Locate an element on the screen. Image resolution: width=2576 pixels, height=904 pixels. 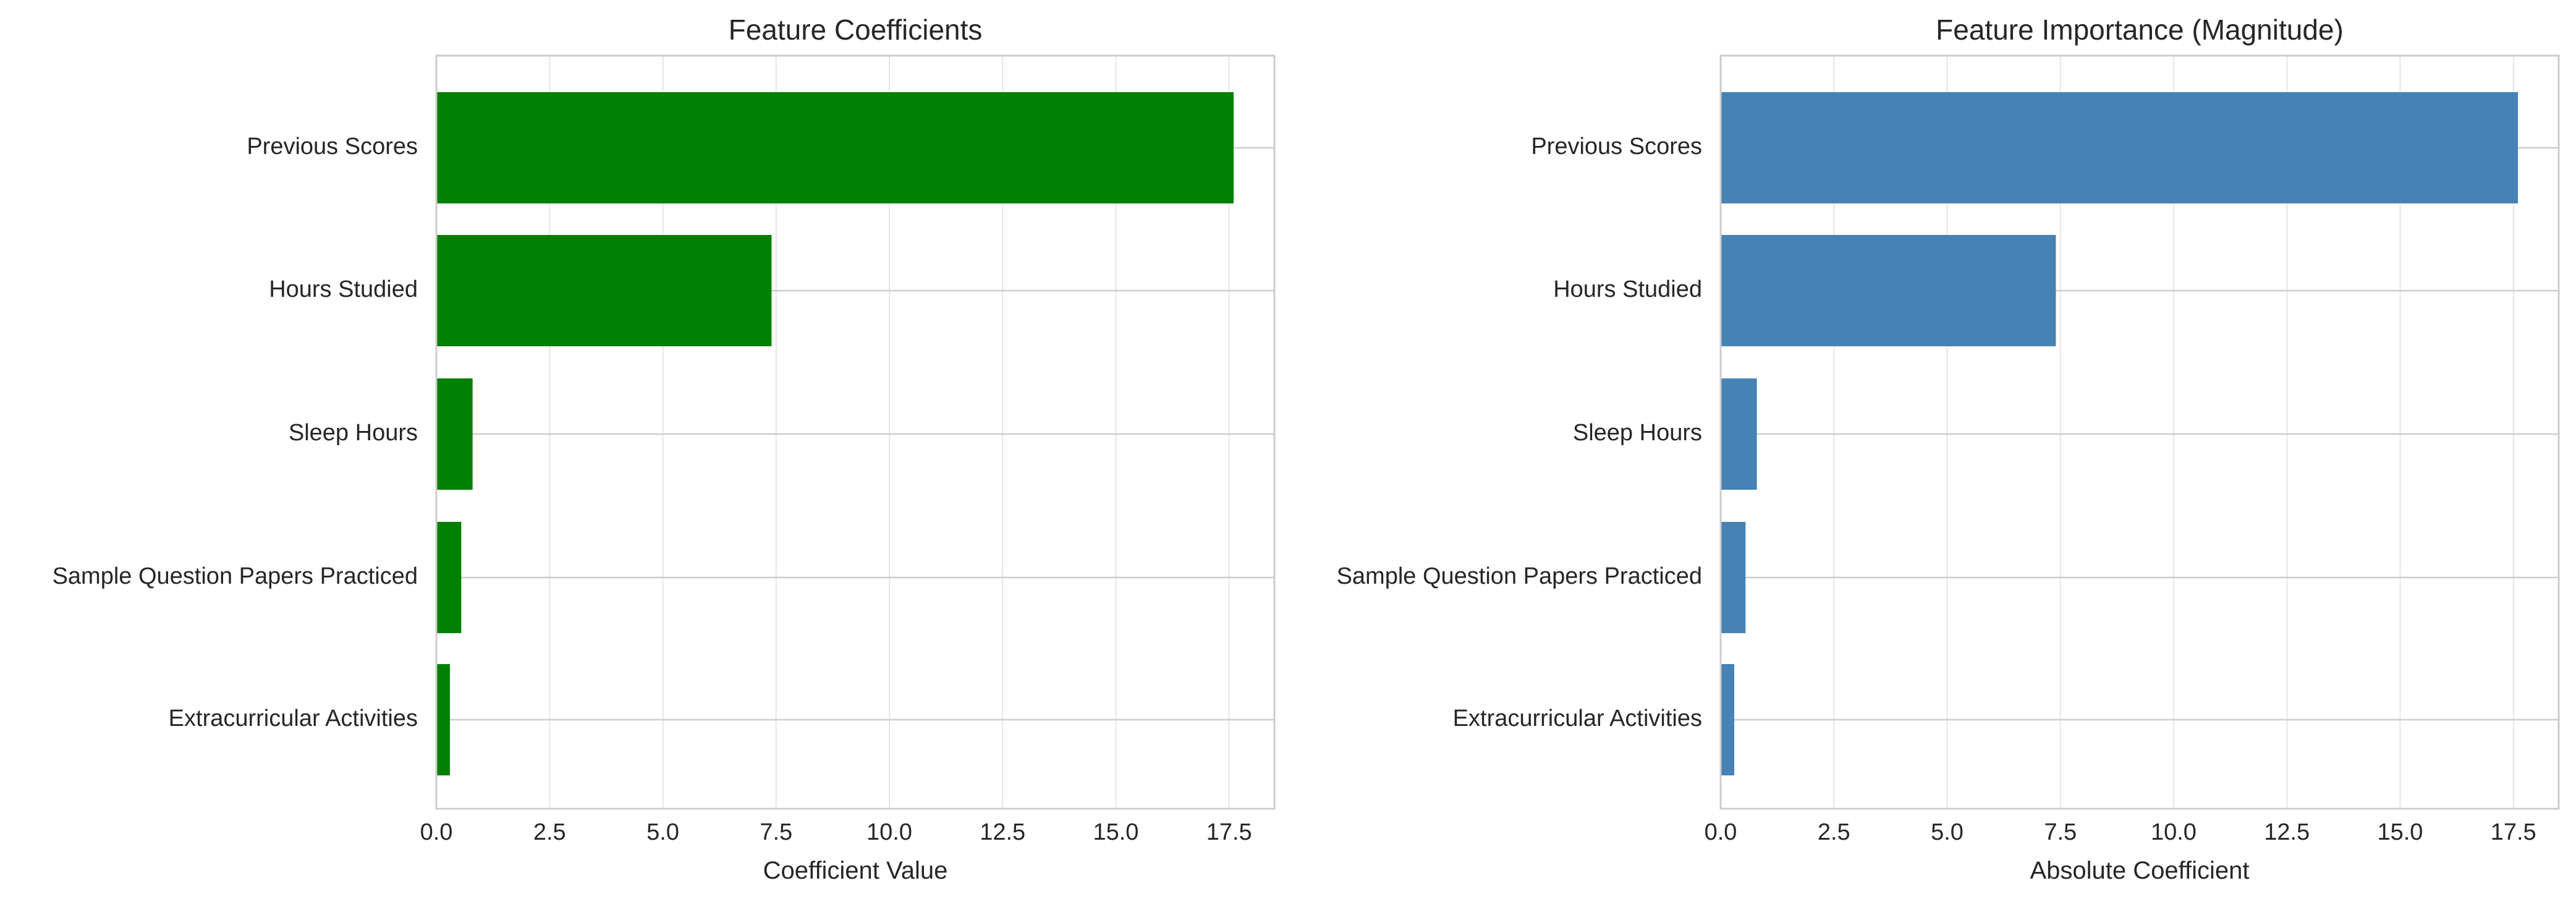
chart-title: Feature Coefficients is located at coordinates (856, 30).